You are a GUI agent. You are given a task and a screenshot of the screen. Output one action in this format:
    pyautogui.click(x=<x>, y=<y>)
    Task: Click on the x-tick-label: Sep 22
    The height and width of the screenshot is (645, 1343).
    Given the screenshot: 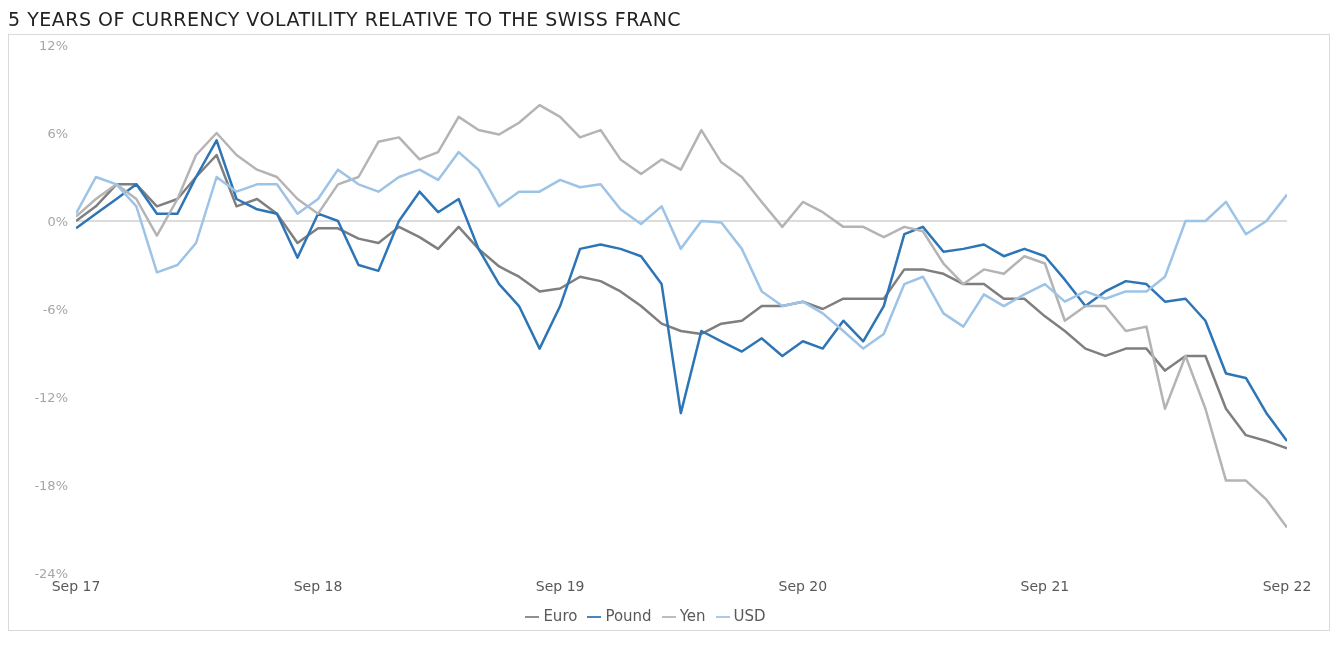 What is the action you would take?
    pyautogui.click(x=1287, y=585)
    